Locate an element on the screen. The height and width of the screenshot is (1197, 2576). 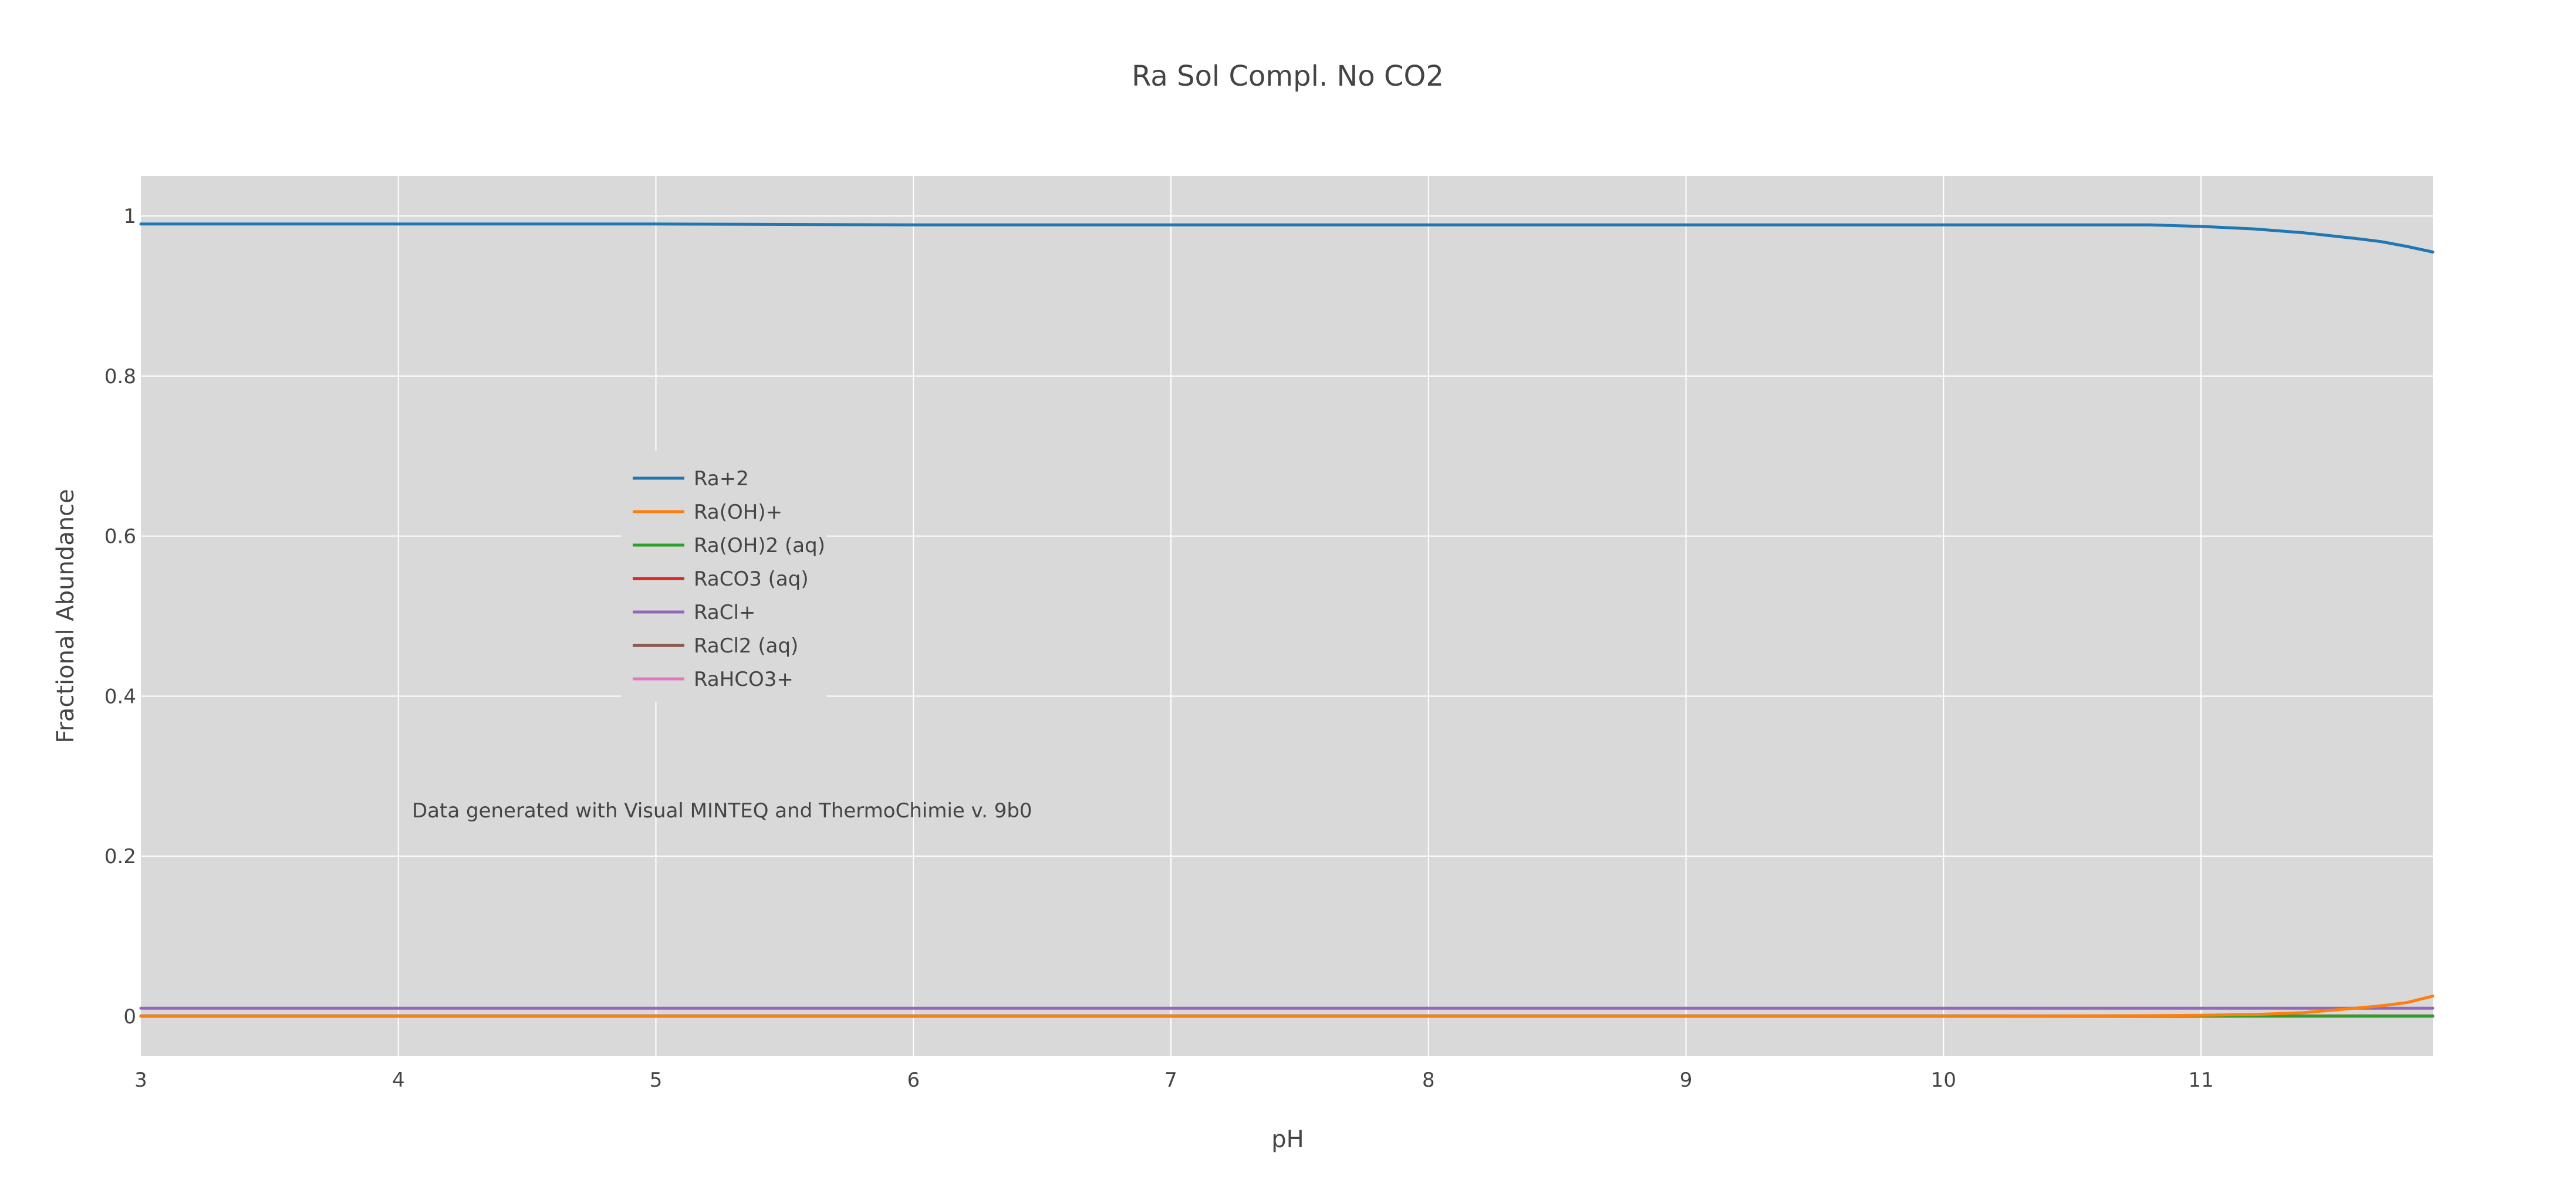
y-tick-label: 0.2 is located at coordinates (120, 856).